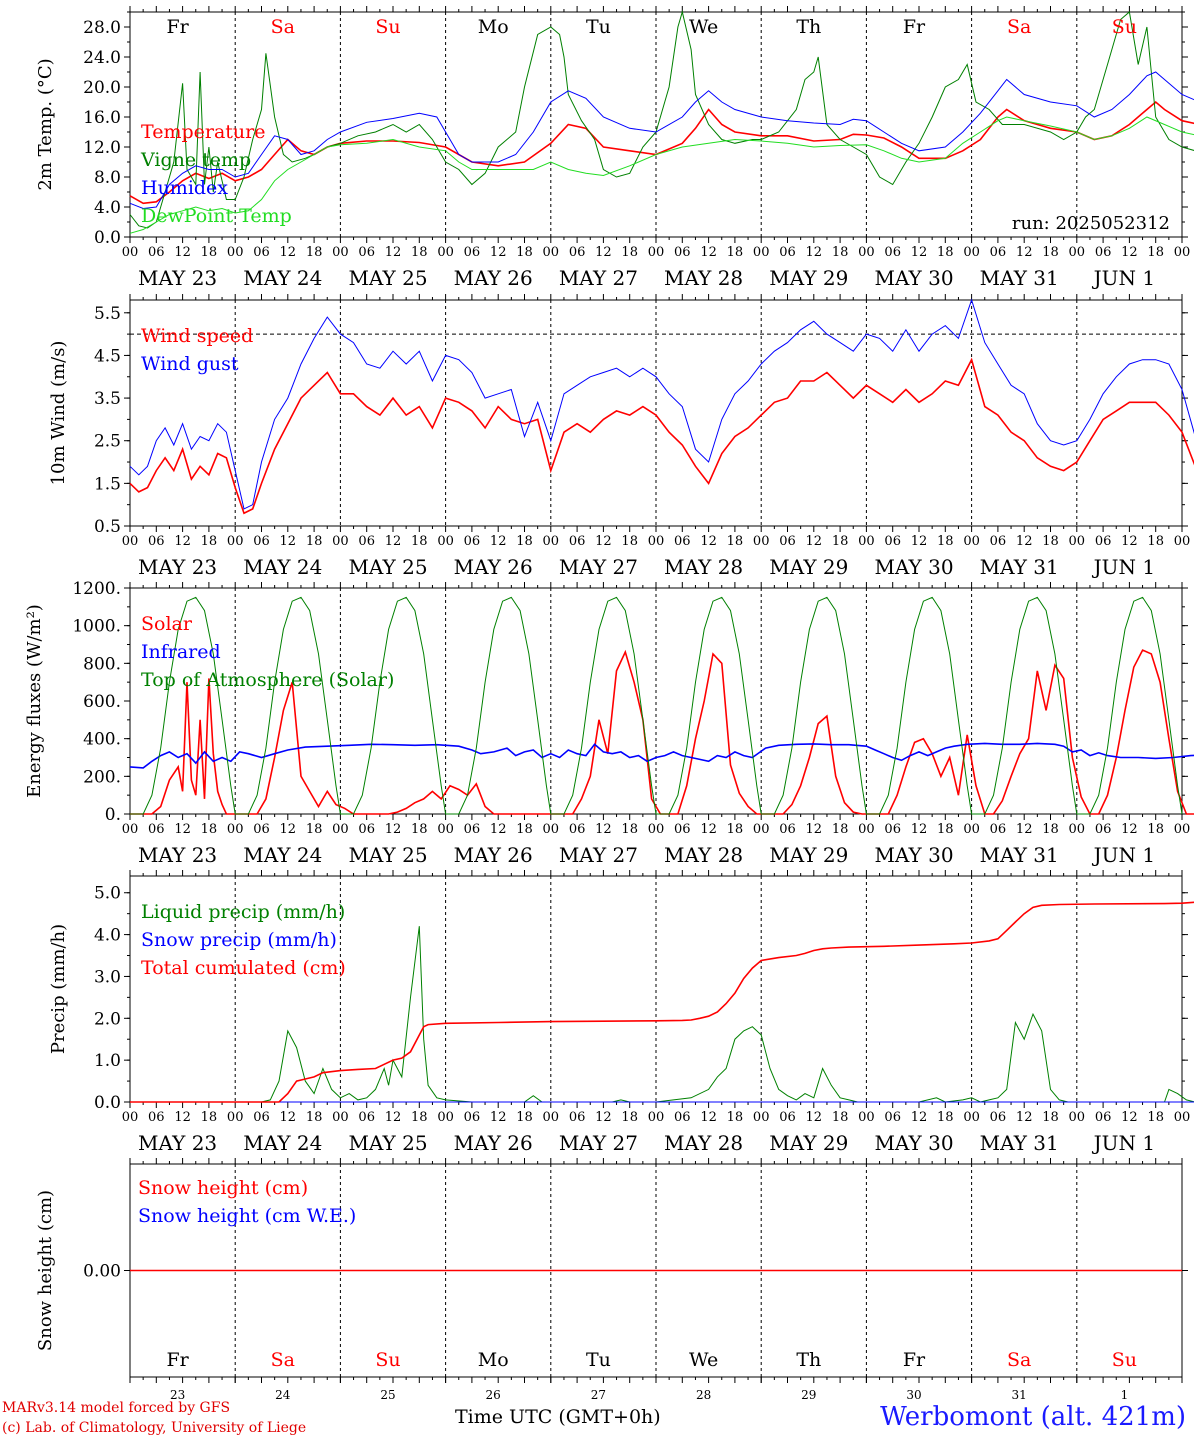 Image resolution: width=1194 pixels, height=1440 pixels. I want to click on date-label: MAY 27, so click(598, 567).